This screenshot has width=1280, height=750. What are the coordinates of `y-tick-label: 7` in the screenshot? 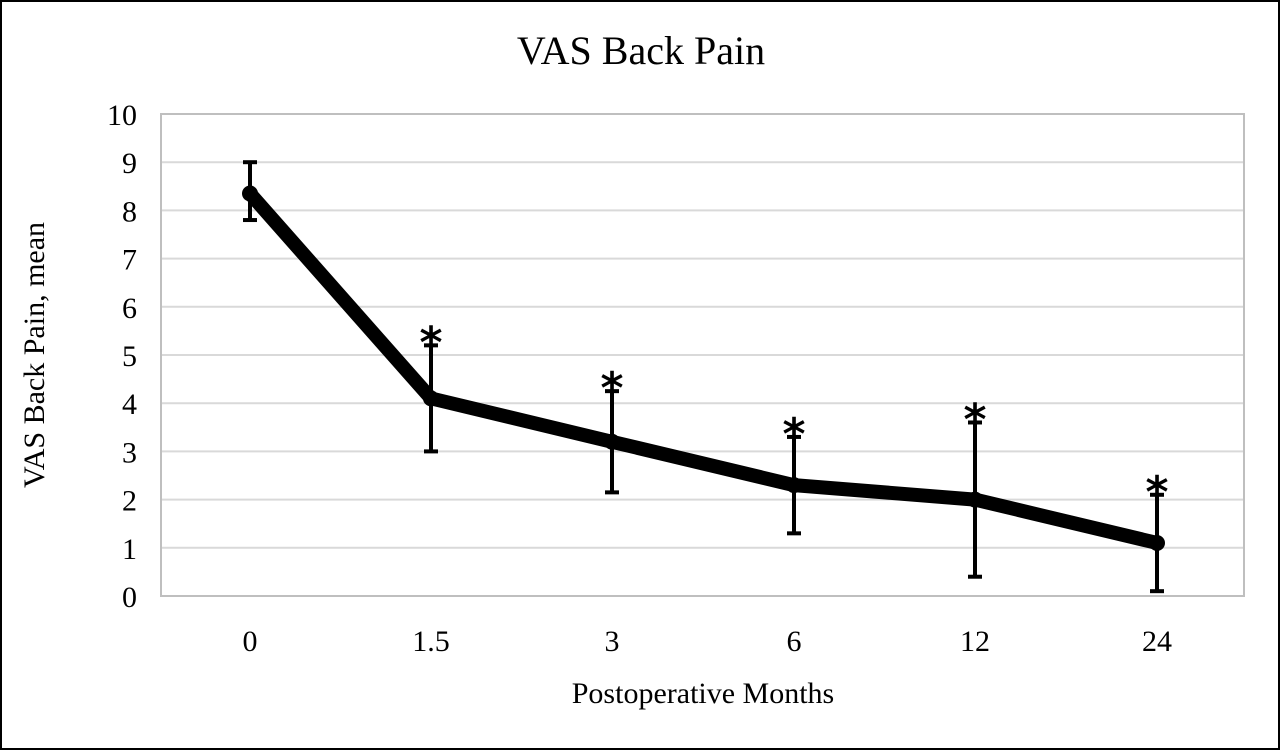 It's located at (129, 260).